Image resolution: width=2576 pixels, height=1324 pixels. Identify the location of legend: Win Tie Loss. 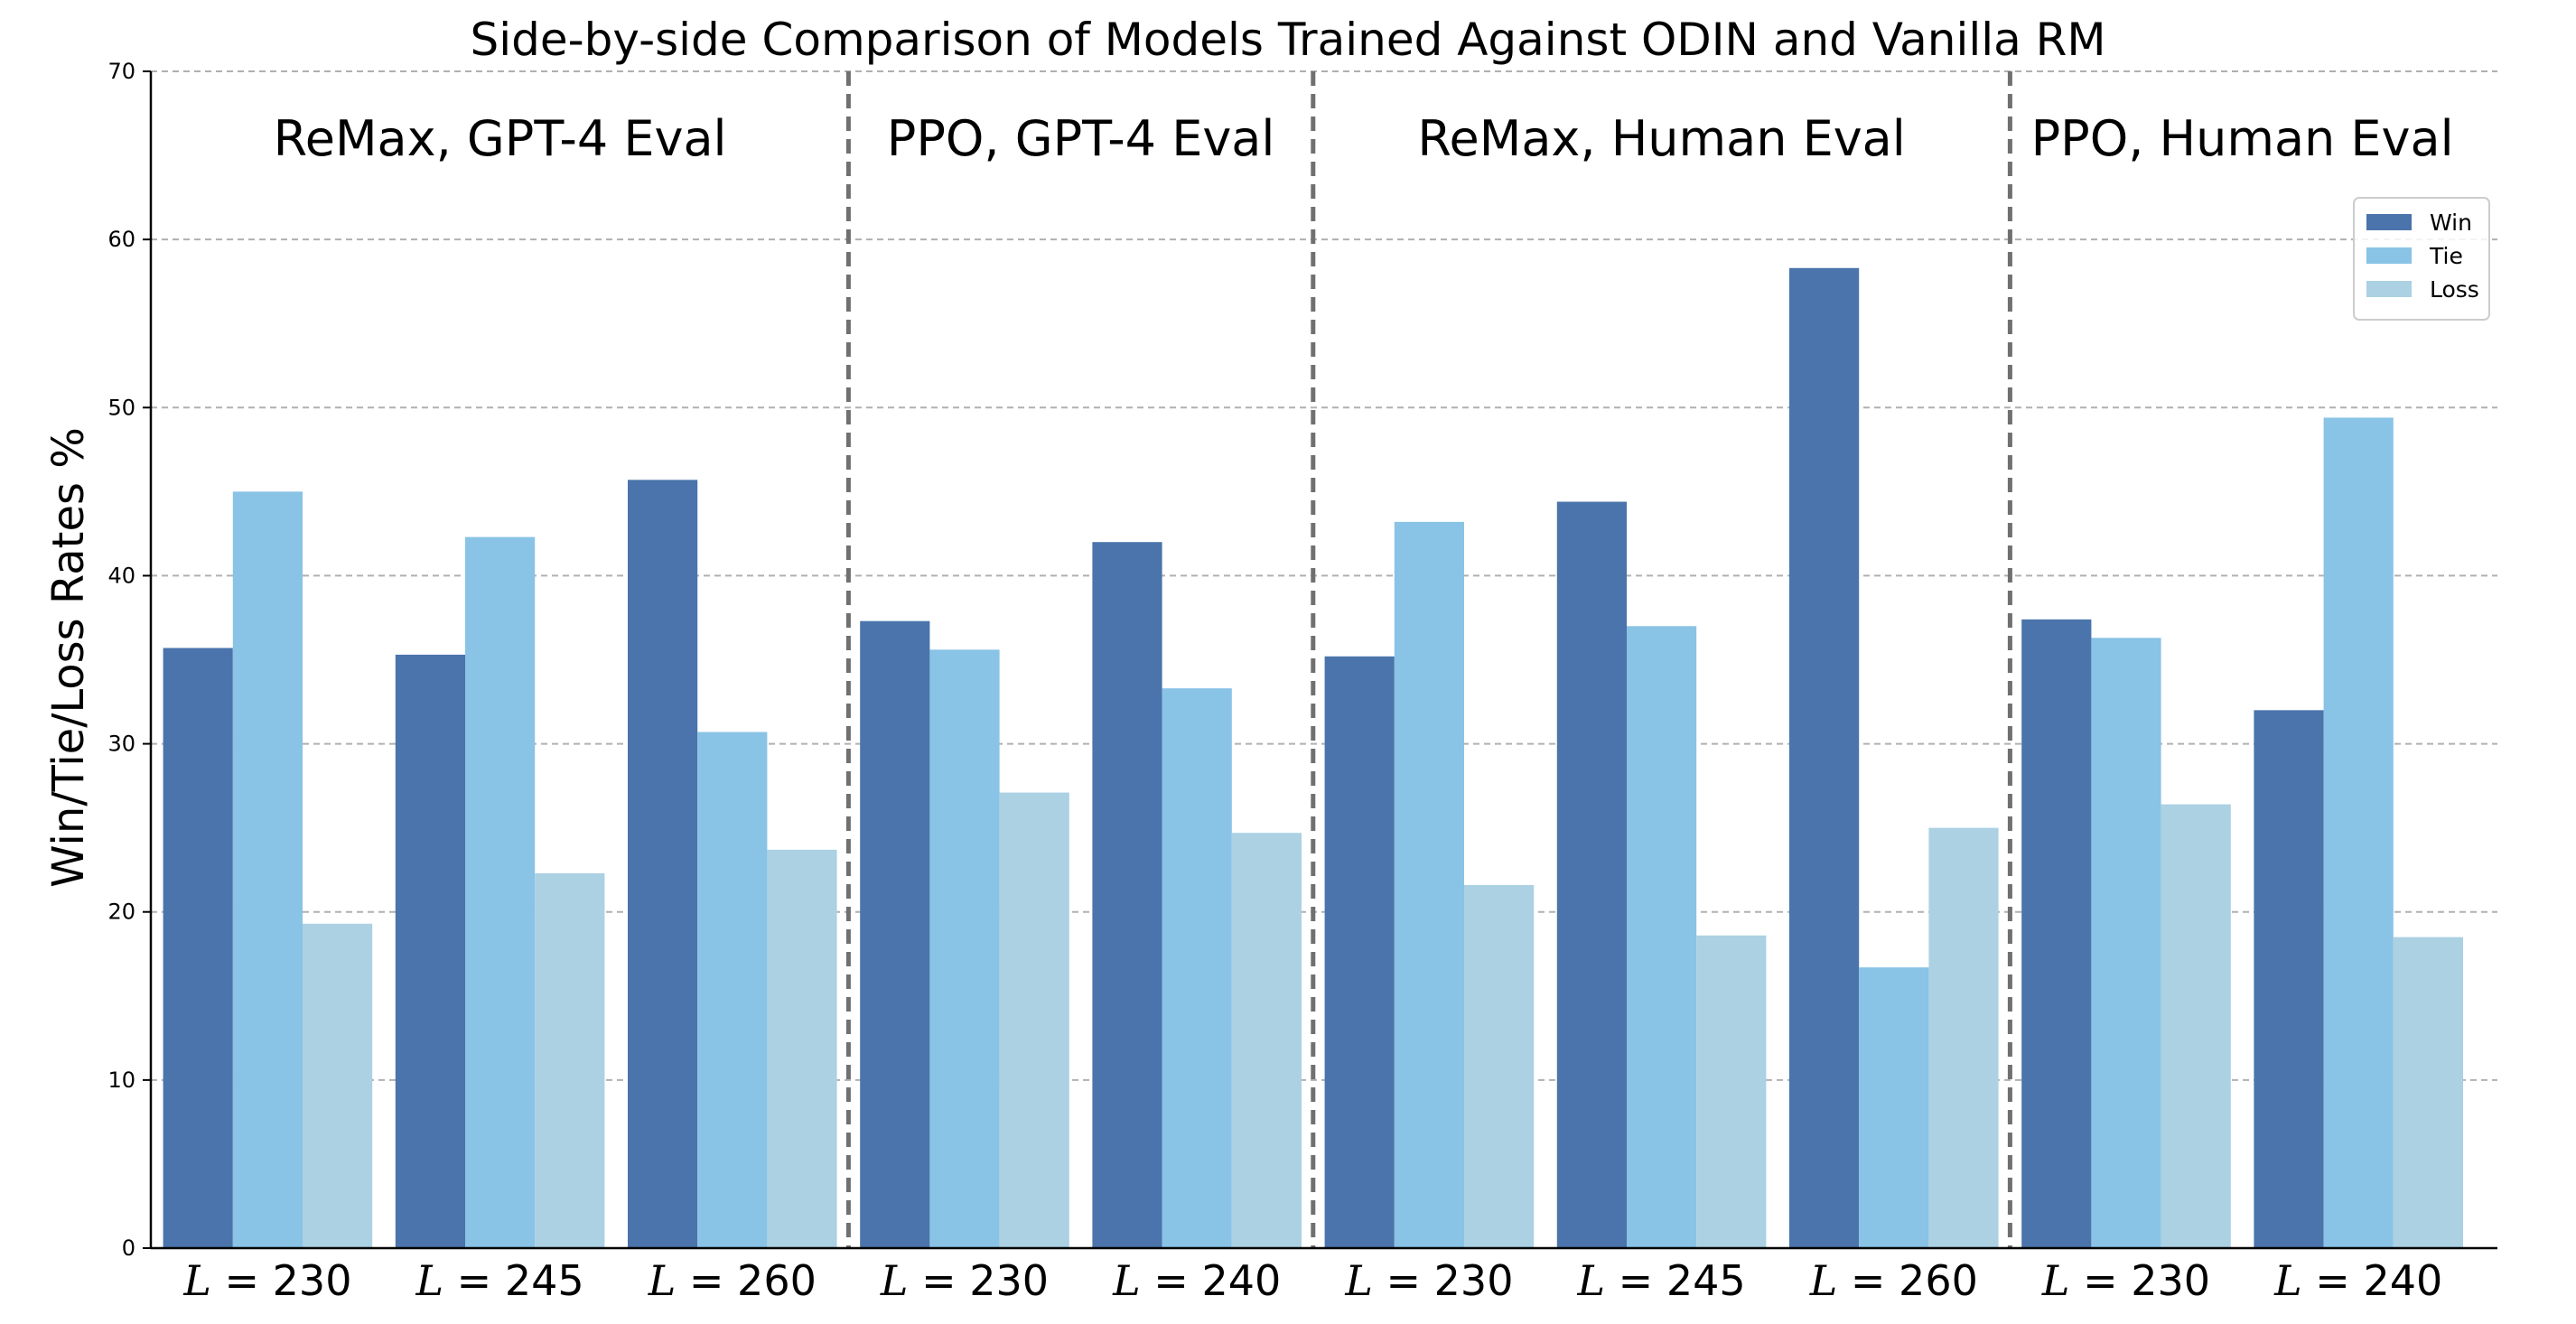
(2421, 259).